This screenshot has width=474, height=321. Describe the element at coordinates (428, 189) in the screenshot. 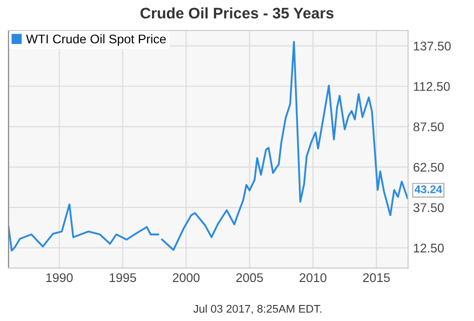

I see `data-label: 43.24` at that location.